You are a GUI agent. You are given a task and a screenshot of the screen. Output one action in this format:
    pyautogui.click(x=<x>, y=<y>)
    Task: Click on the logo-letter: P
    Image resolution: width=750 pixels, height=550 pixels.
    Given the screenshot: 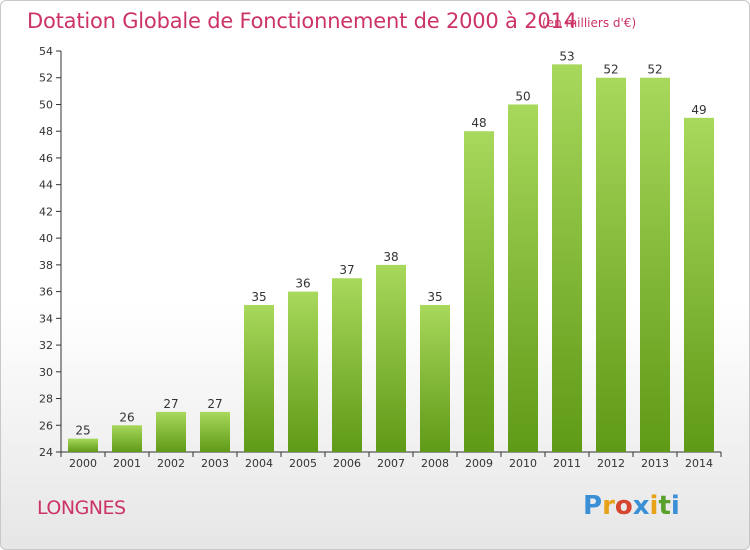 What is the action you would take?
    pyautogui.click(x=593, y=506)
    